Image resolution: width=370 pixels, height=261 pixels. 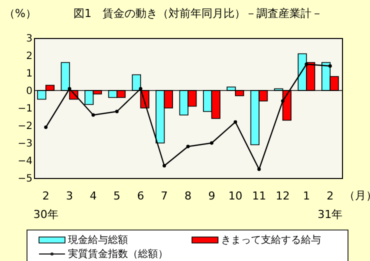 I want to click on y-tick-label: 0, so click(x=29, y=91).